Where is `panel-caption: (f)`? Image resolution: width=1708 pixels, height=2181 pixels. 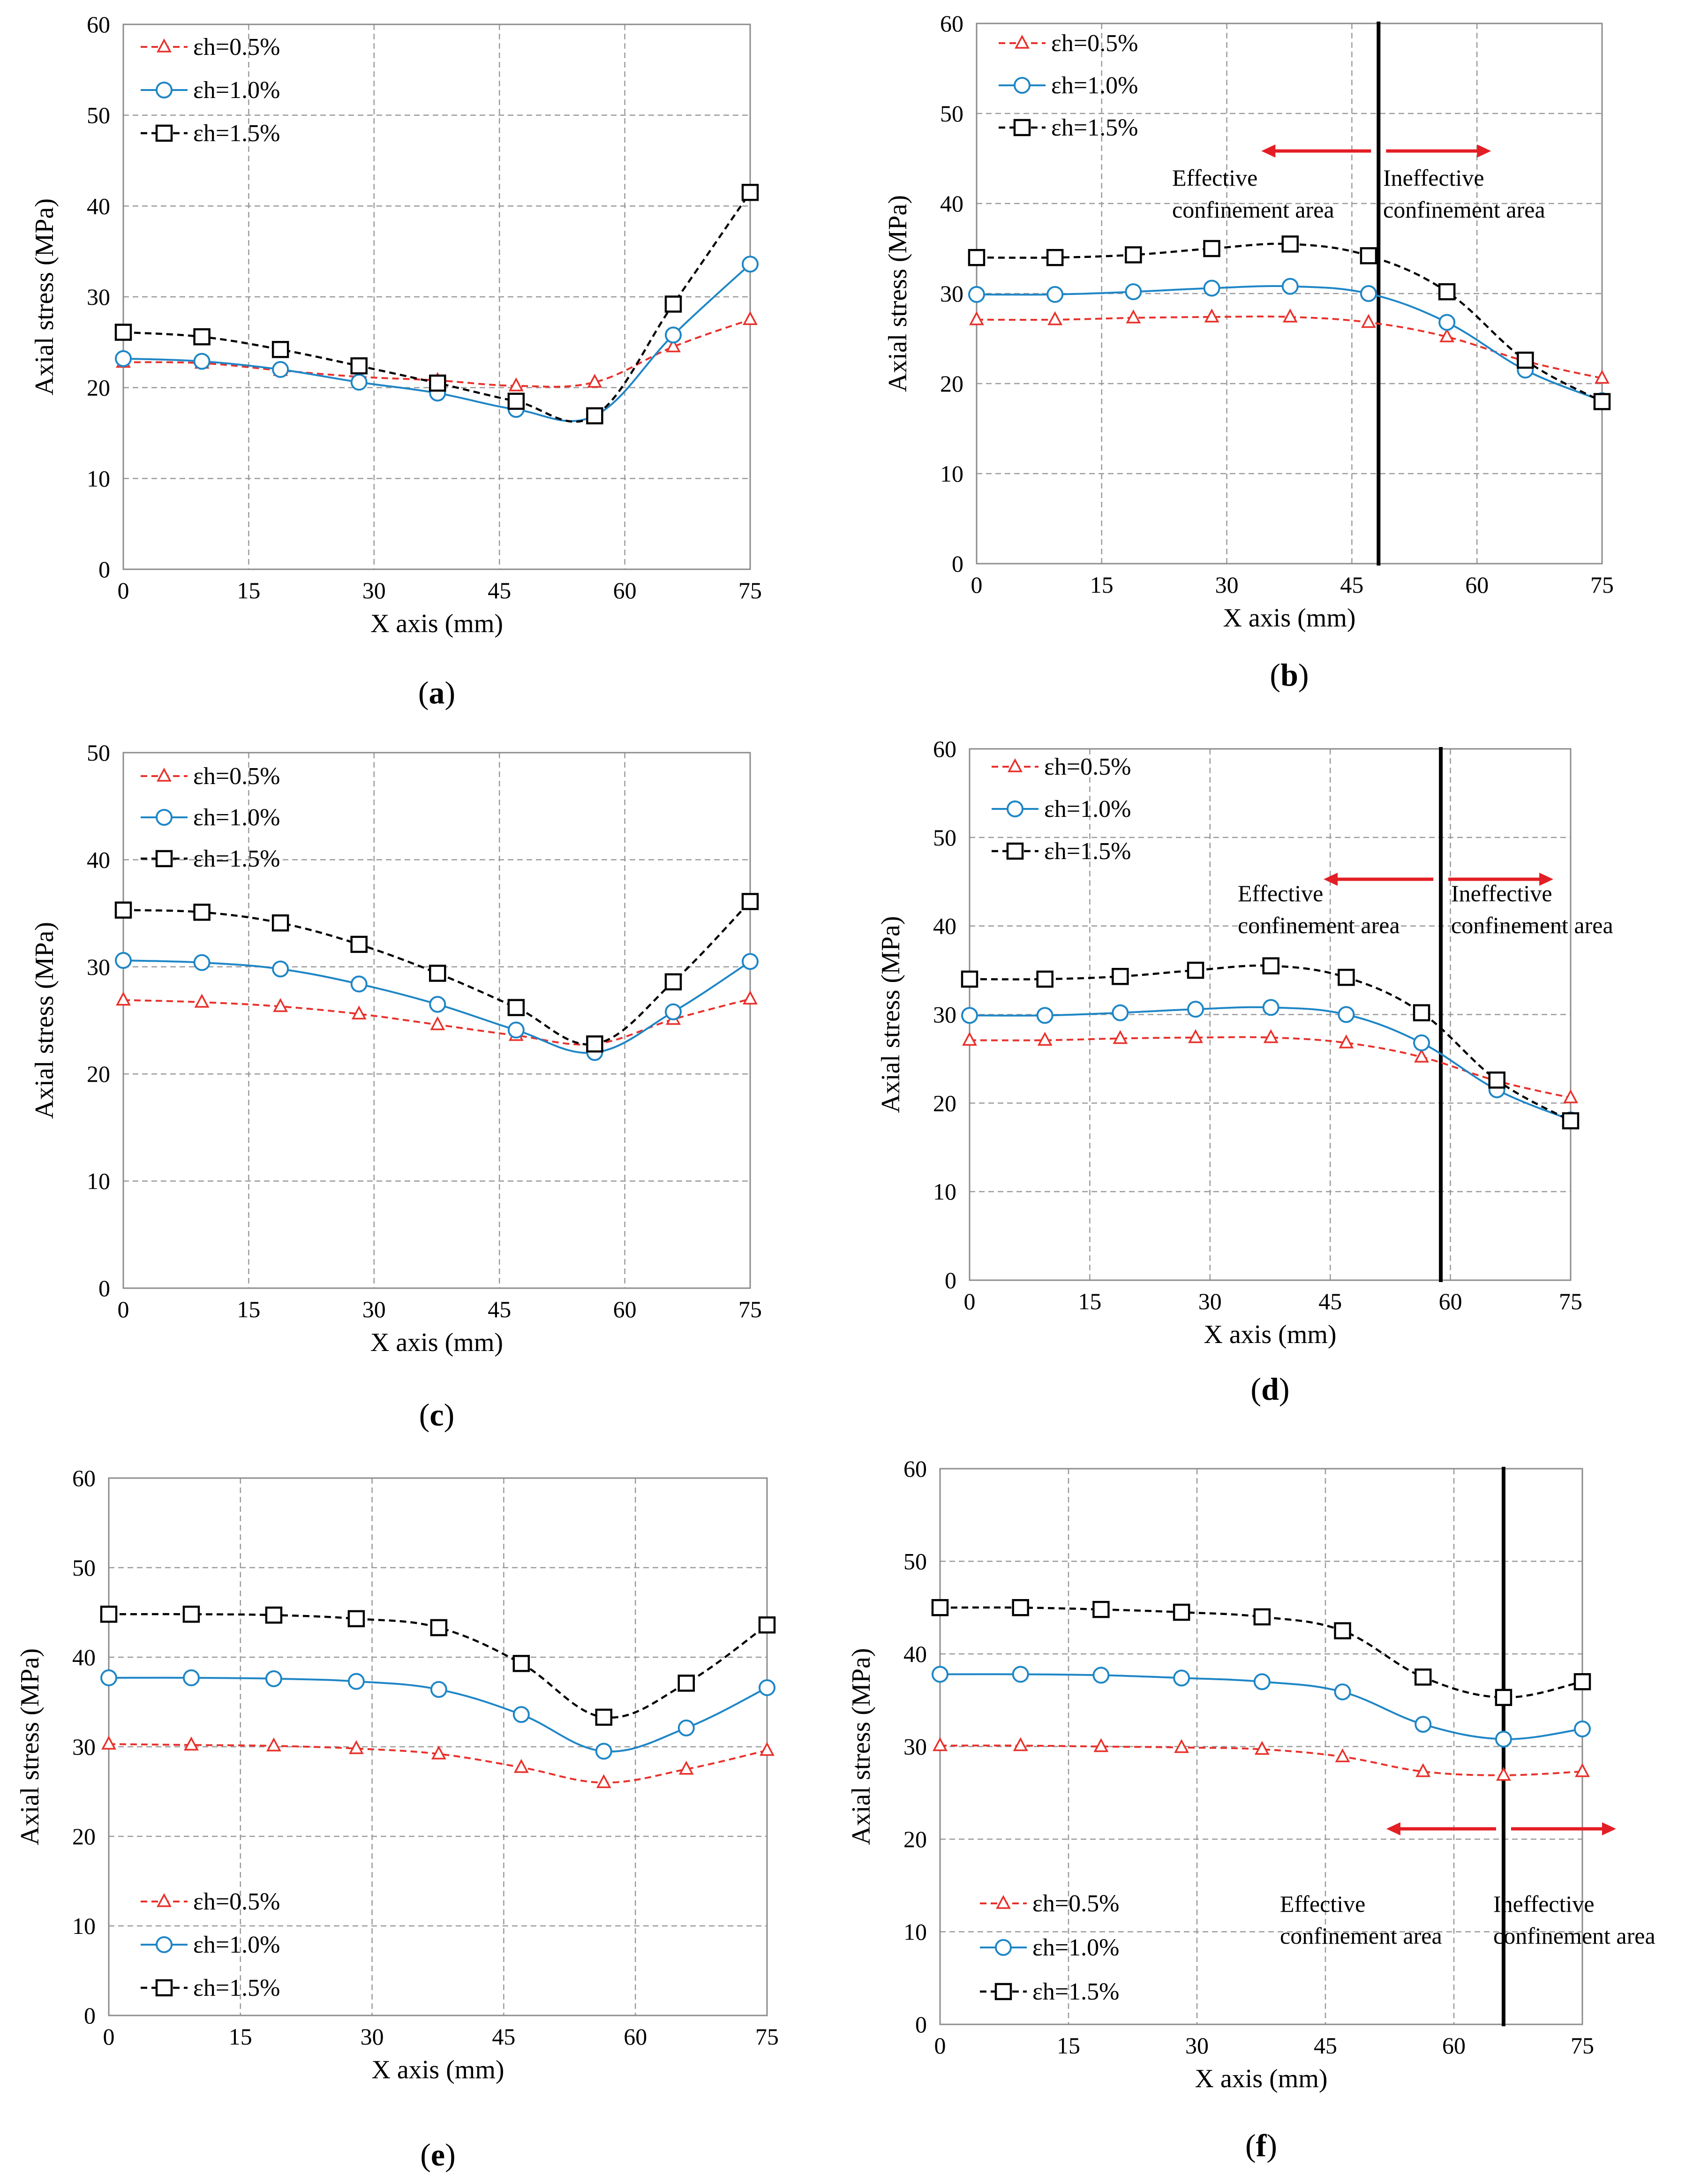
panel-caption: (f) is located at coordinates (1261, 2145).